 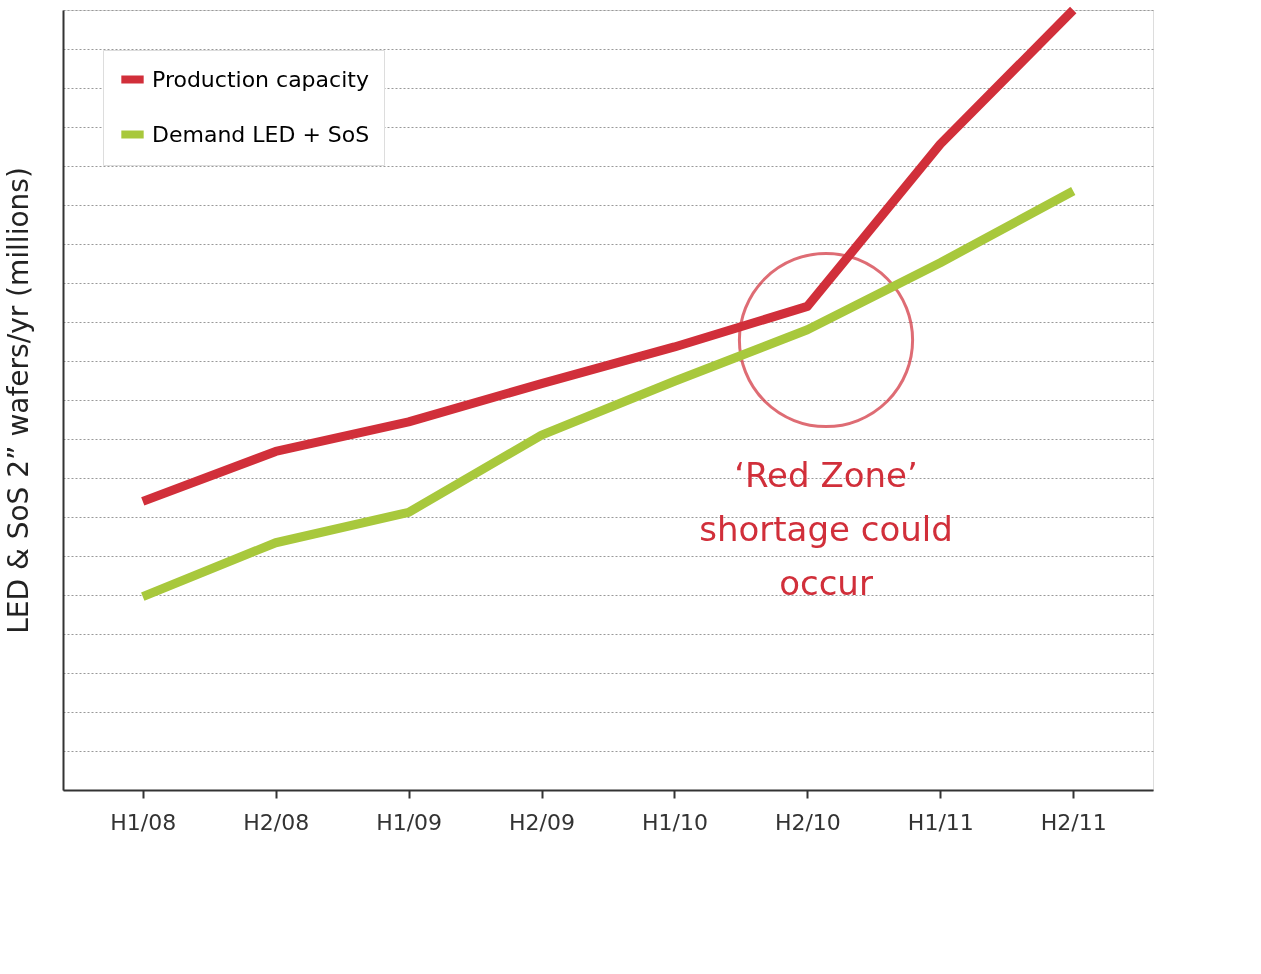 I want to click on x-tick-label: H2/10, so click(x=807, y=822).